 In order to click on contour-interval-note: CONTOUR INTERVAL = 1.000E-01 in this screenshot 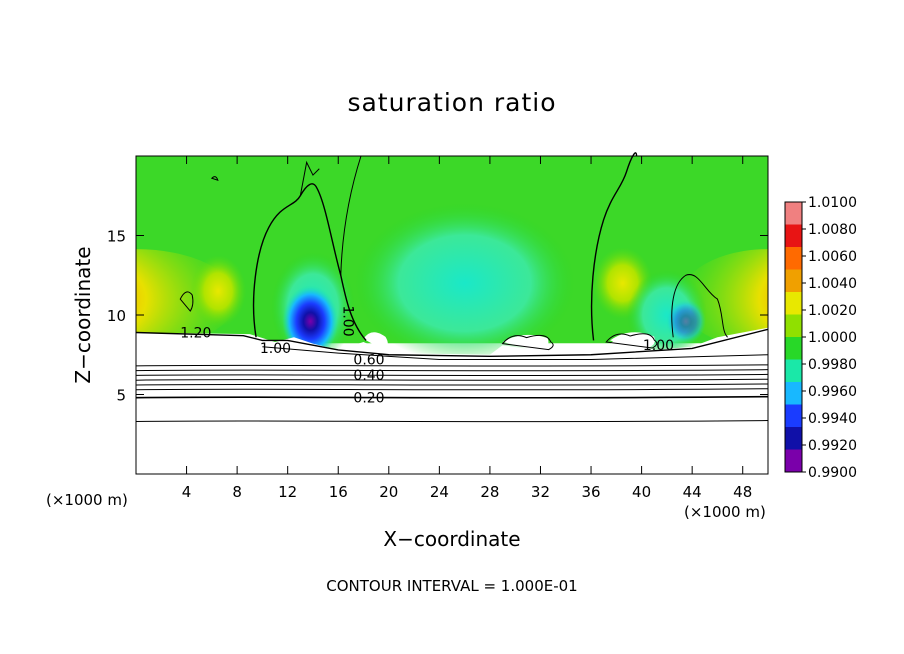, I will do `click(452, 586)`.